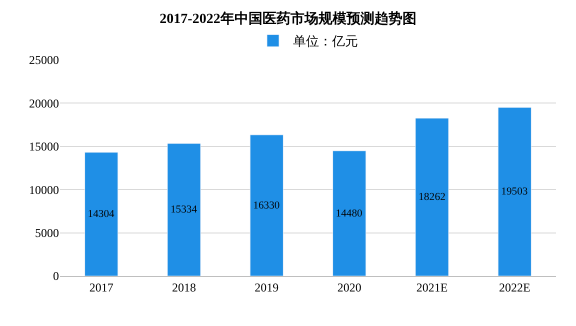 This screenshot has height=326, width=576. What do you see at coordinates (288, 18) in the screenshot?
I see `chart-title: 2017-2022年中国医药市场规模预测趋势图` at bounding box center [288, 18].